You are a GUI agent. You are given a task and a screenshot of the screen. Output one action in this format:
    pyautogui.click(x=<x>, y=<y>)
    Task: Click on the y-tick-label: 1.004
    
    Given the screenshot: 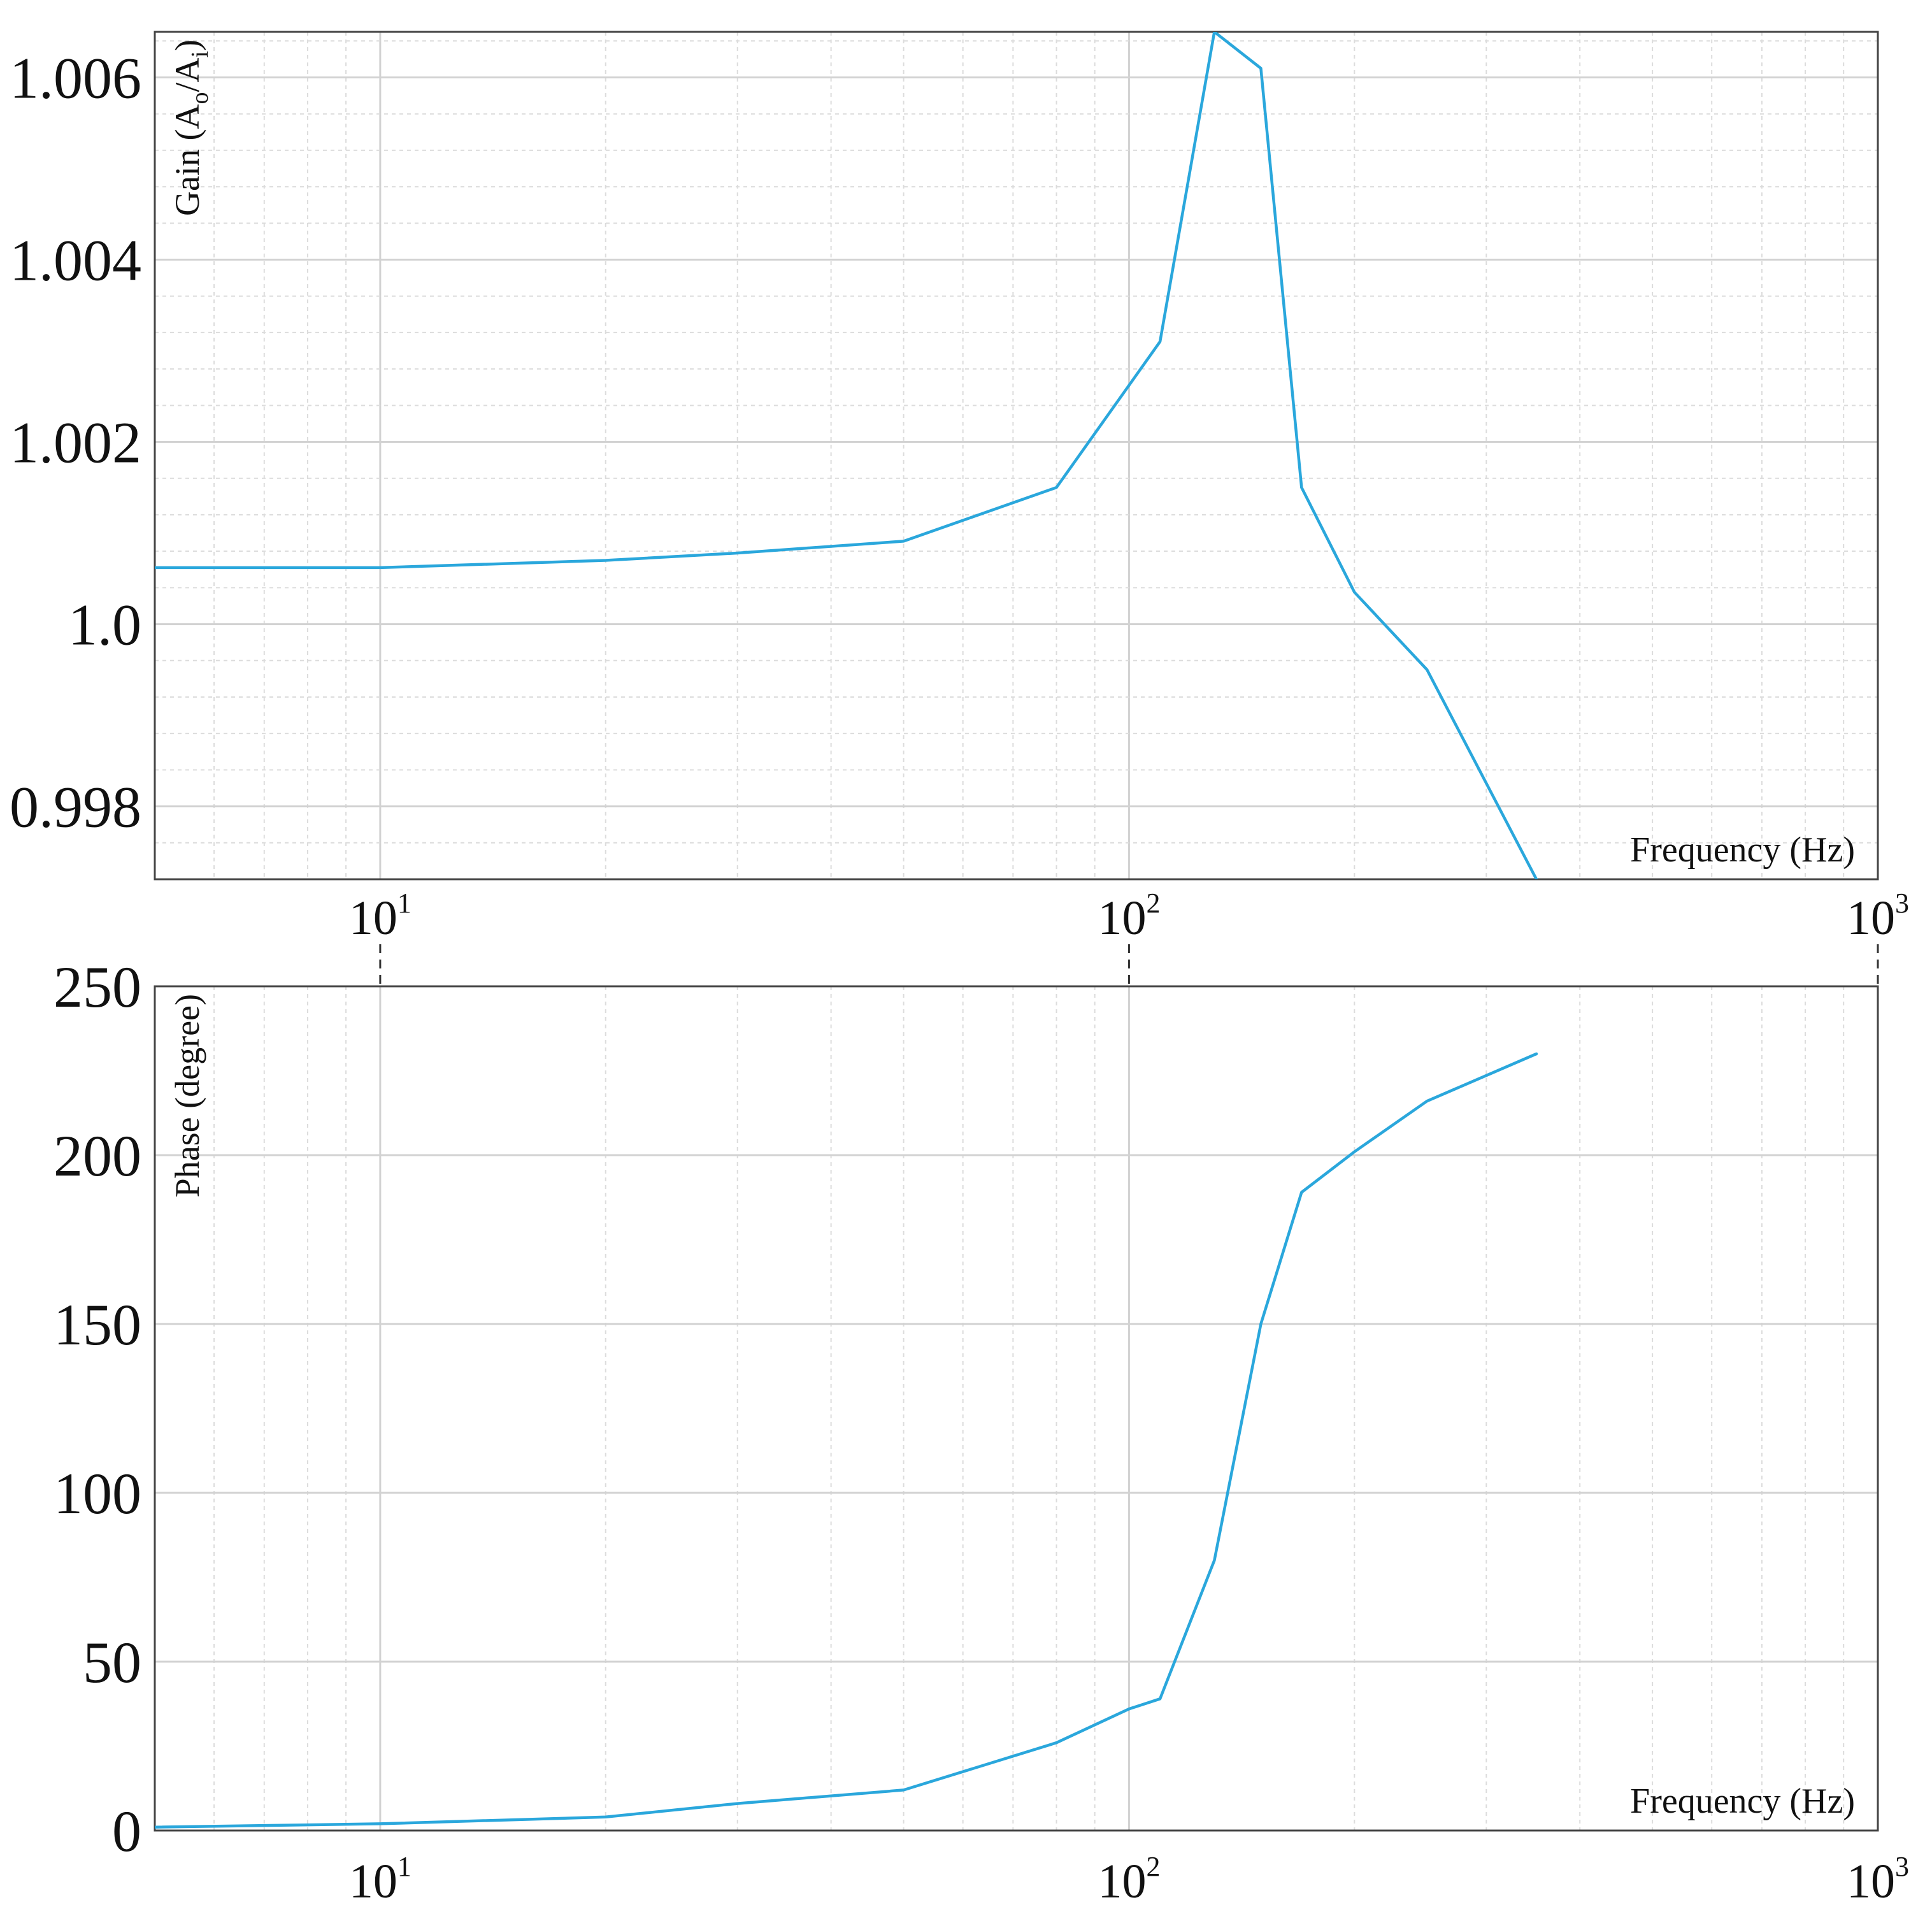 What is the action you would take?
    pyautogui.click(x=75, y=260)
    